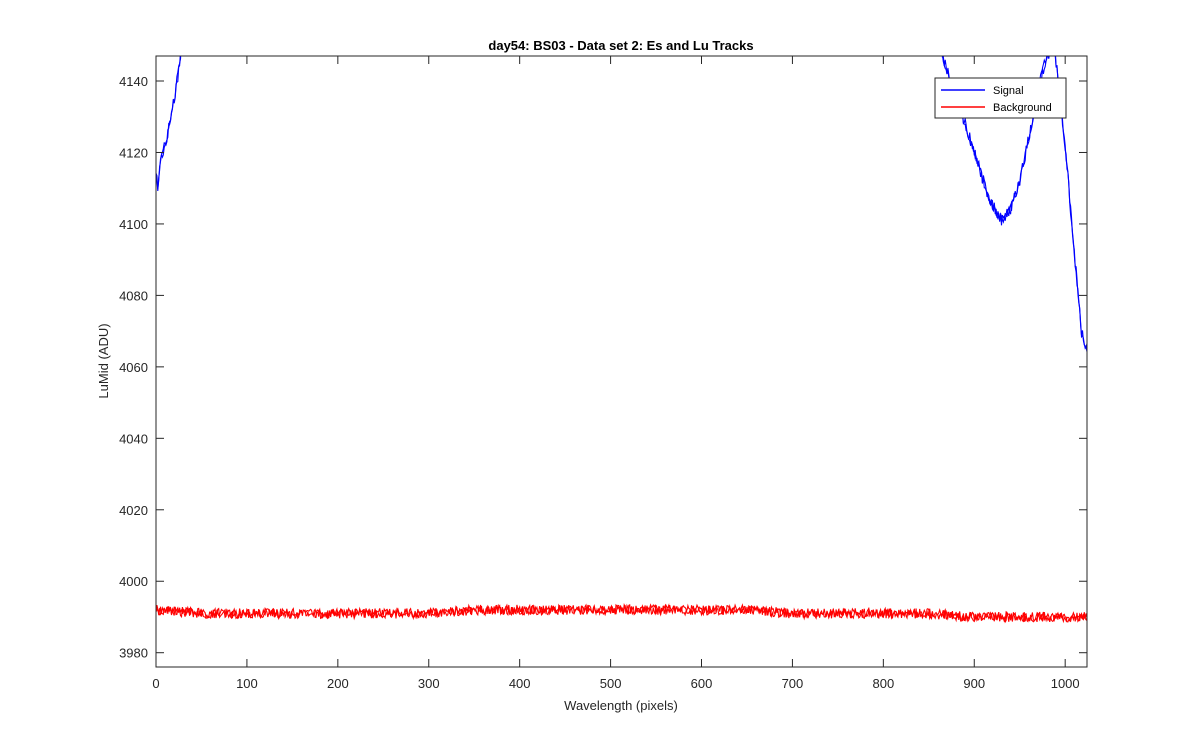 This screenshot has width=1200, height=750. Describe the element at coordinates (793, 683) in the screenshot. I see `x-tick-label: 700` at that location.